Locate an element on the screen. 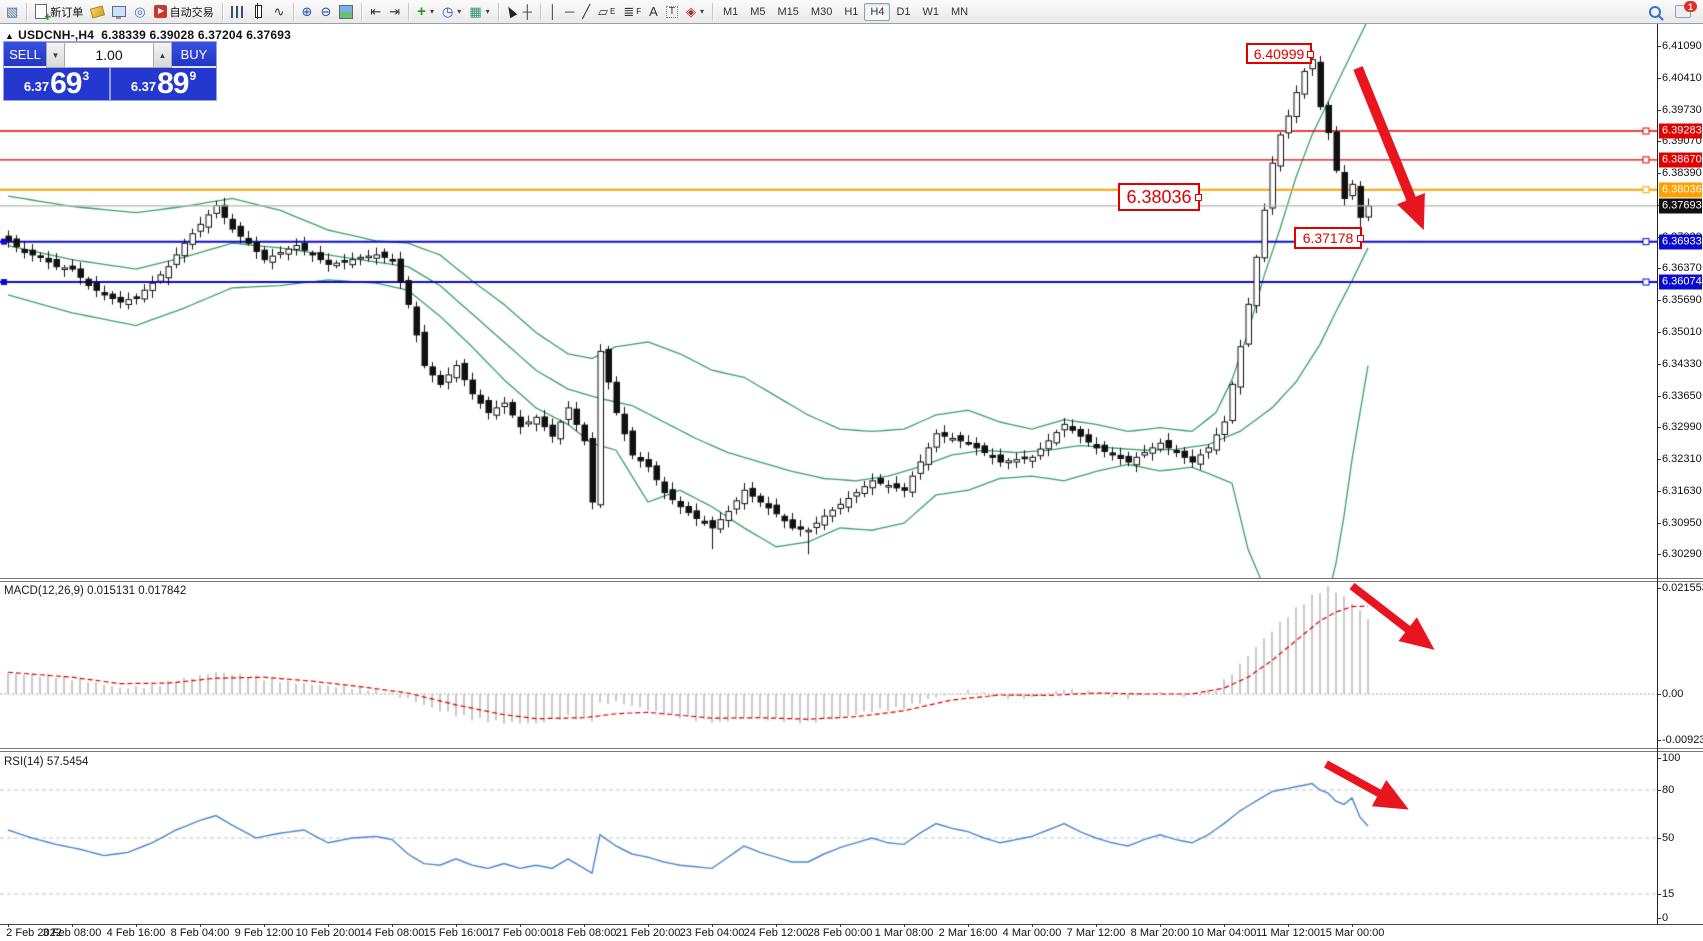 The width and height of the screenshot is (1703, 941). price-tick: 6.41090 is located at coordinates (1680, 46).